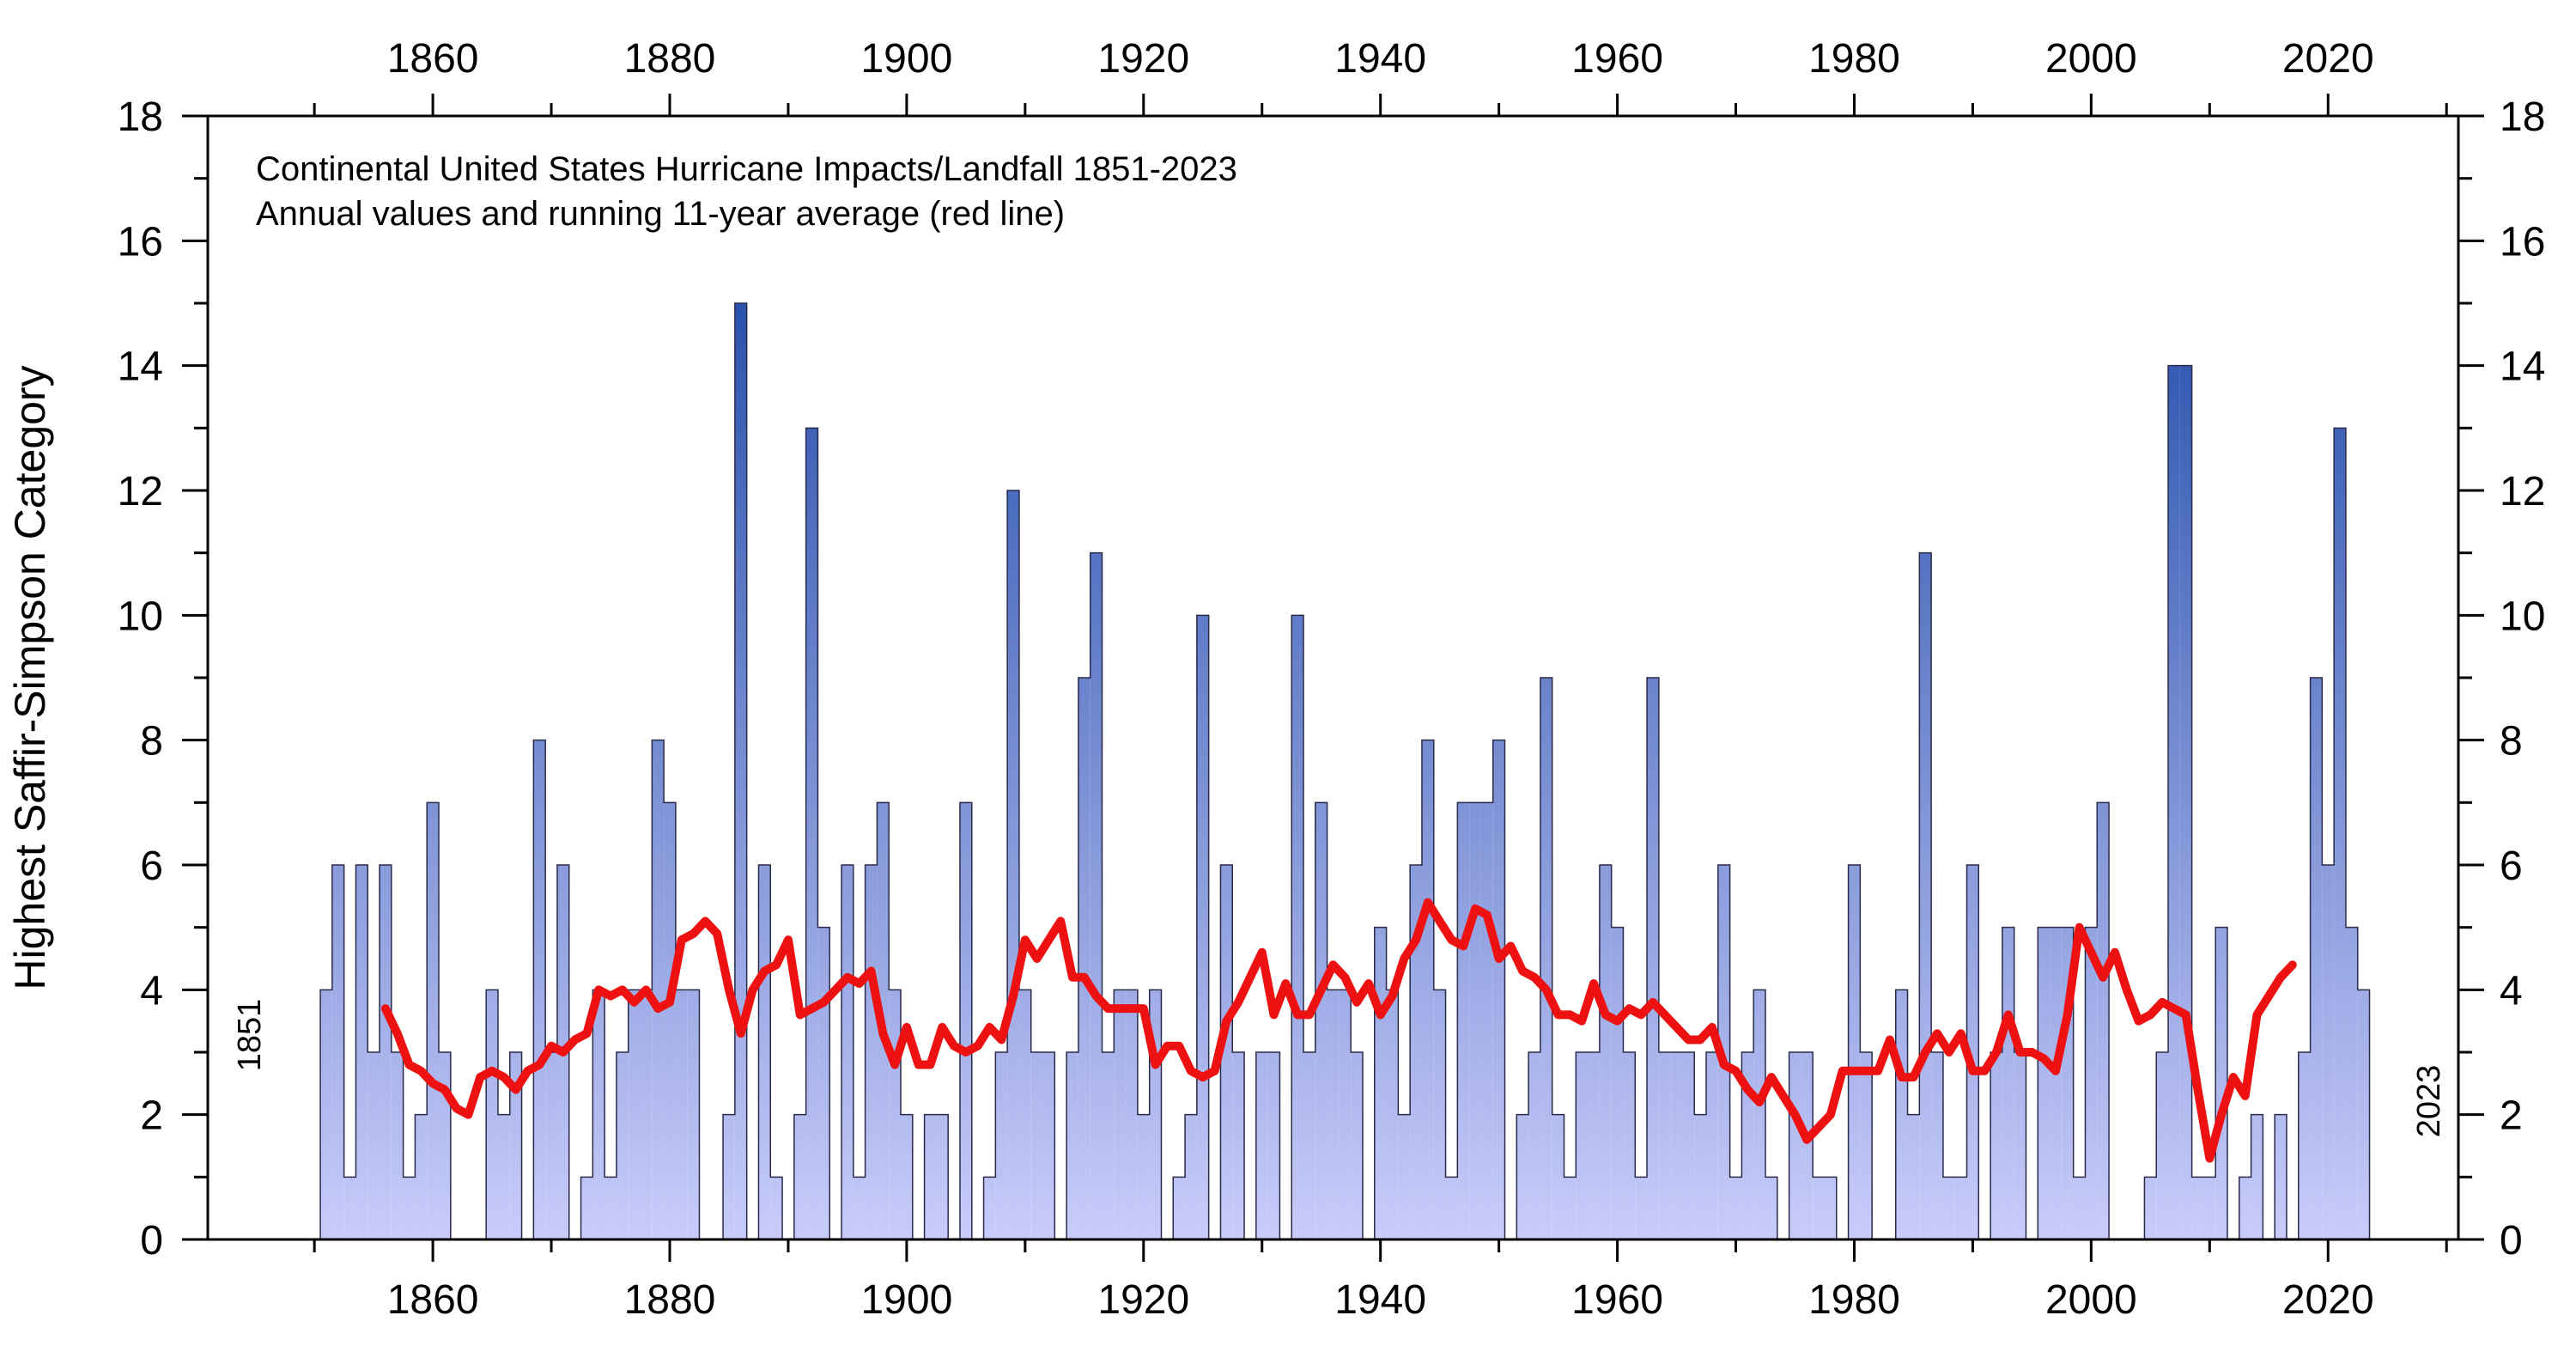  Describe the element at coordinates (1085, 958) in the screenshot. I see `bar-1915` at that location.